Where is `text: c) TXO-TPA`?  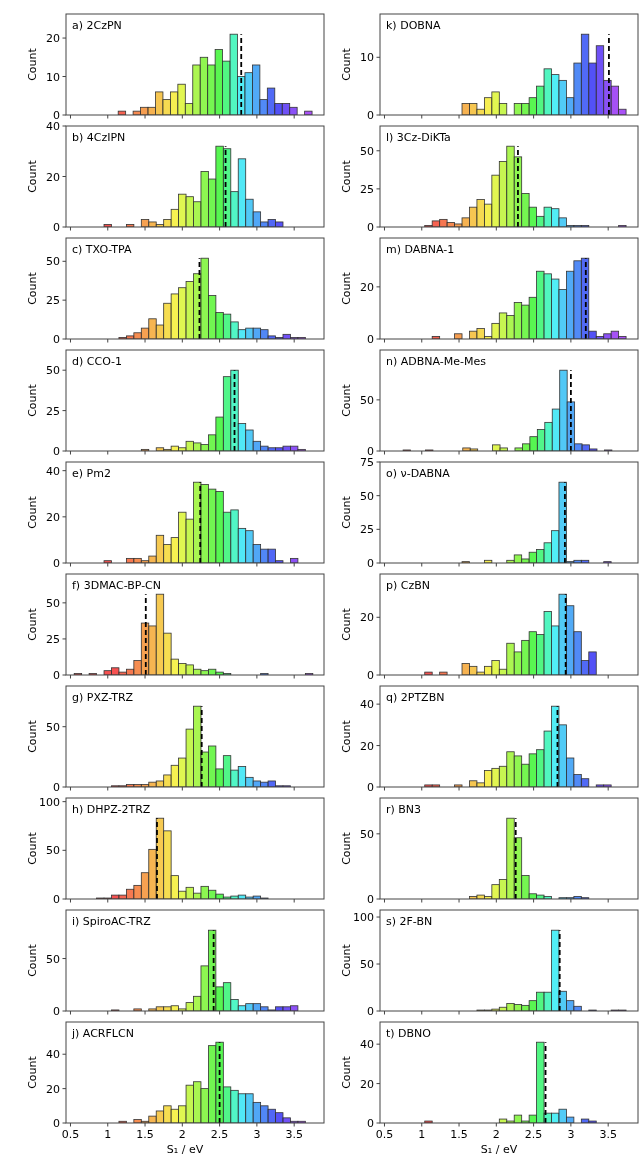 text: c) TXO-TPA is located at coordinates (102, 249).